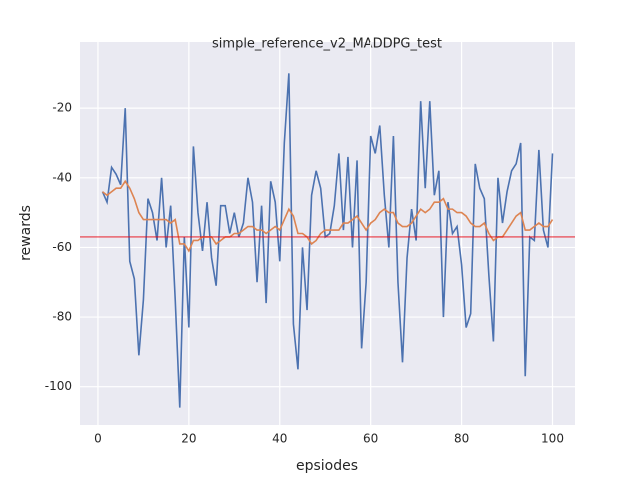 The width and height of the screenshot is (640, 480). What do you see at coordinates (62, 247) in the screenshot?
I see `y-tick-label: -60` at bounding box center [62, 247].